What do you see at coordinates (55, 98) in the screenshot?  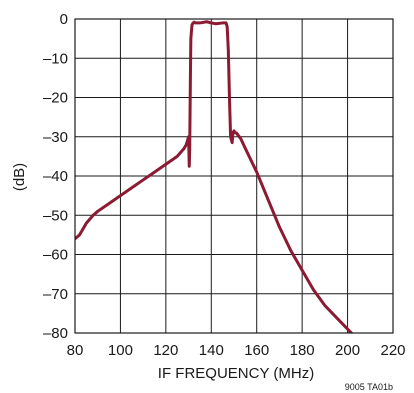 I see `y-tick-label-neg20: –20` at bounding box center [55, 98].